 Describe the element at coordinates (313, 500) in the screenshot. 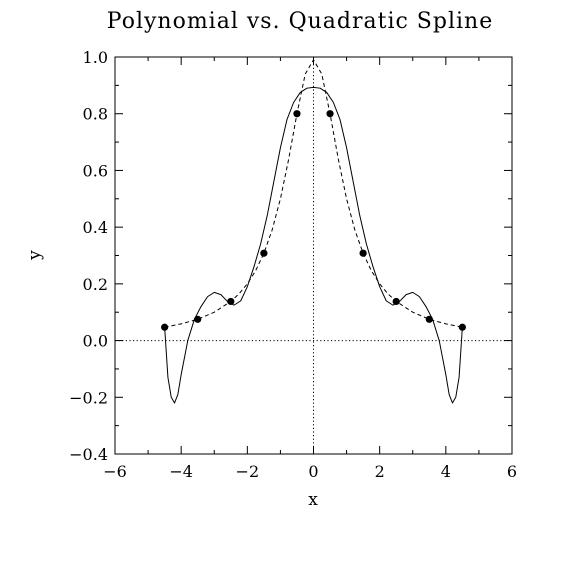

I see `x-axis-label: x` at that location.